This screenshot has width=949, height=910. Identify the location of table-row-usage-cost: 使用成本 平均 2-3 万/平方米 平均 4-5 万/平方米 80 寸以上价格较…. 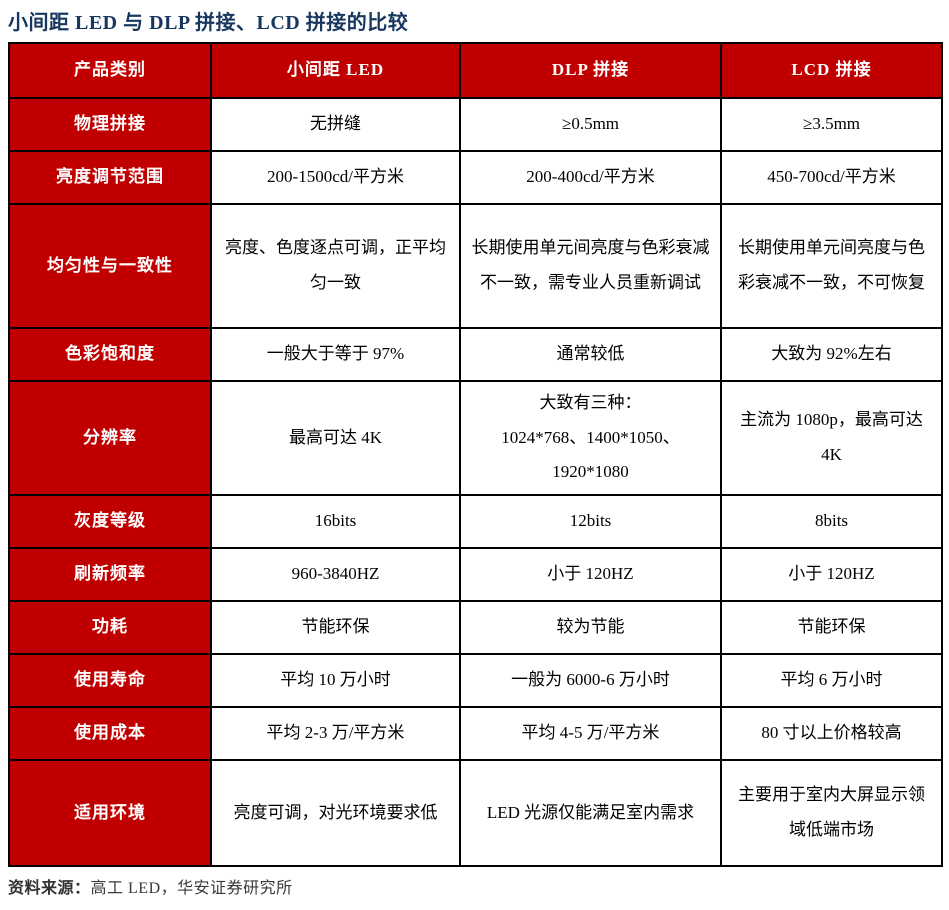
(475, 733).